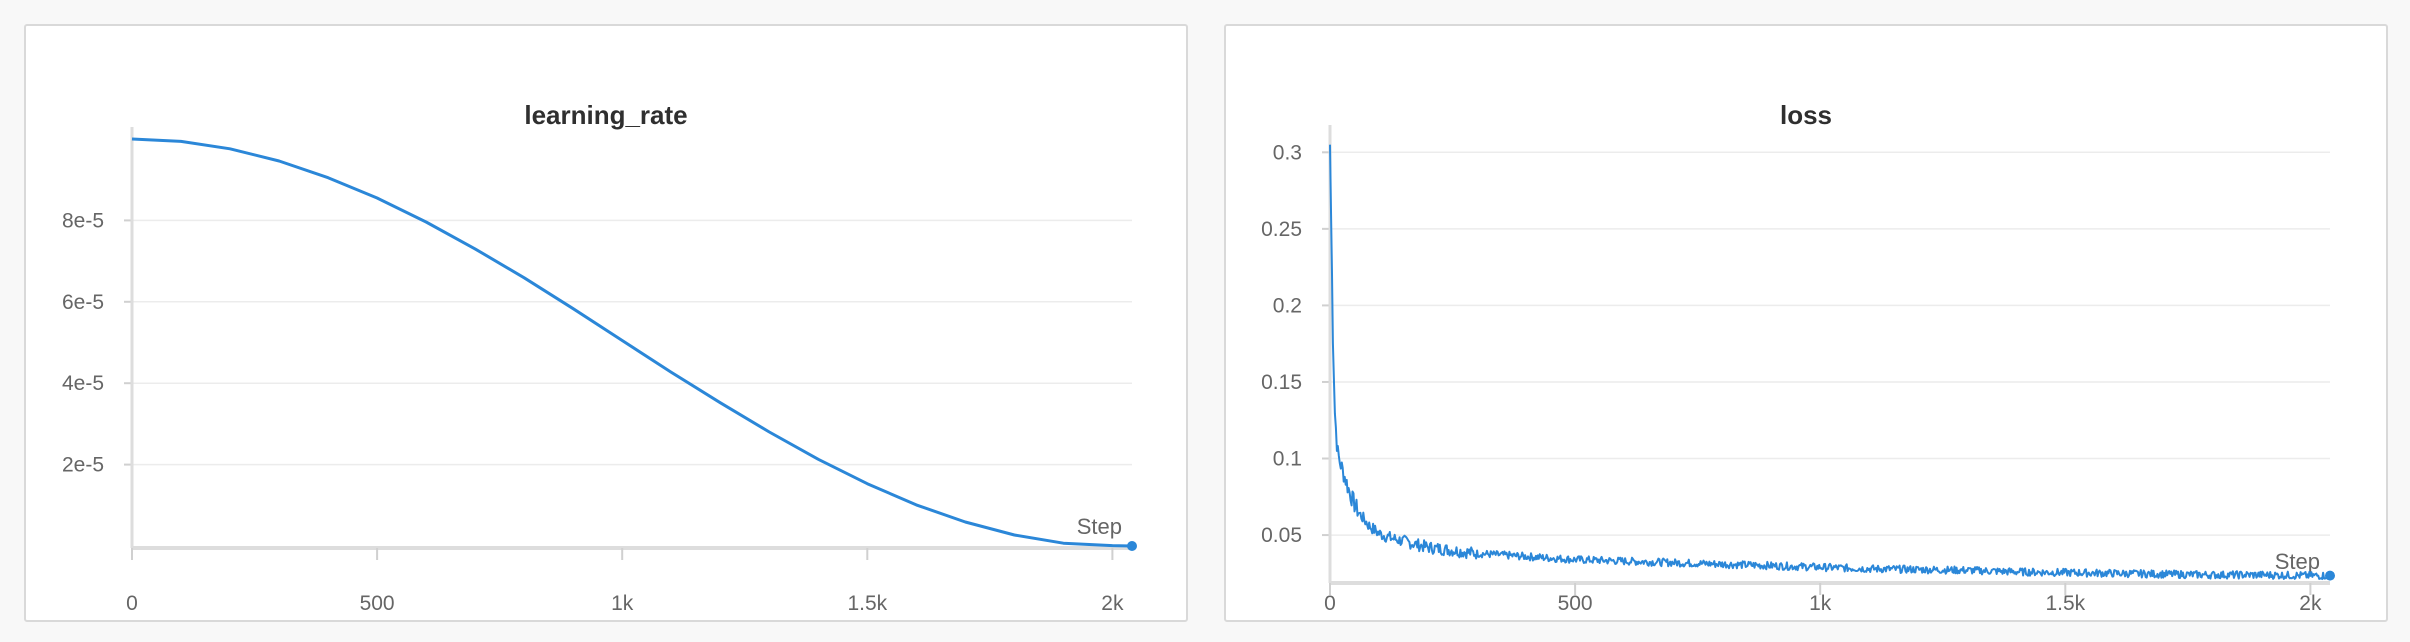 This screenshot has width=2410, height=642. Describe the element at coordinates (1287, 305) in the screenshot. I see `y-tick-label: 0.2` at that location.